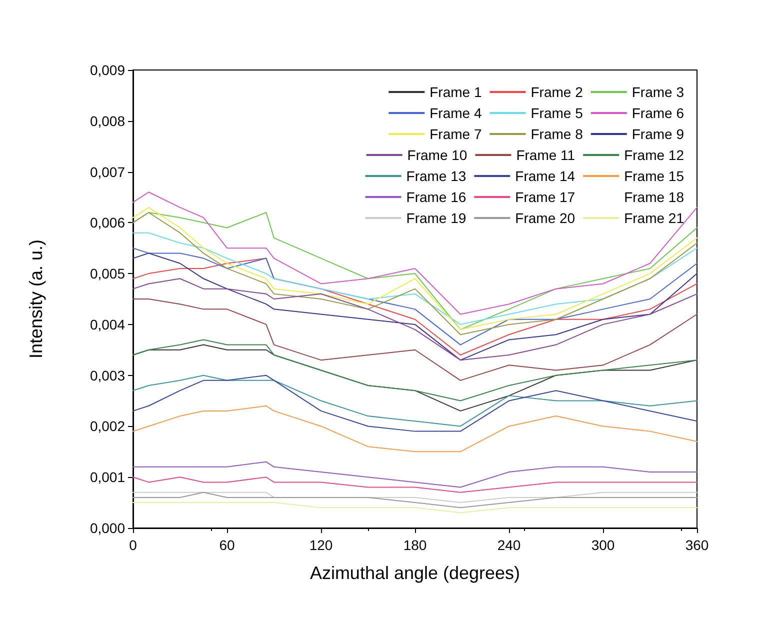 Image resolution: width=770 pixels, height=619 pixels. What do you see at coordinates (108, 426) in the screenshot?
I see `y-tick-label: 0,002` at bounding box center [108, 426].